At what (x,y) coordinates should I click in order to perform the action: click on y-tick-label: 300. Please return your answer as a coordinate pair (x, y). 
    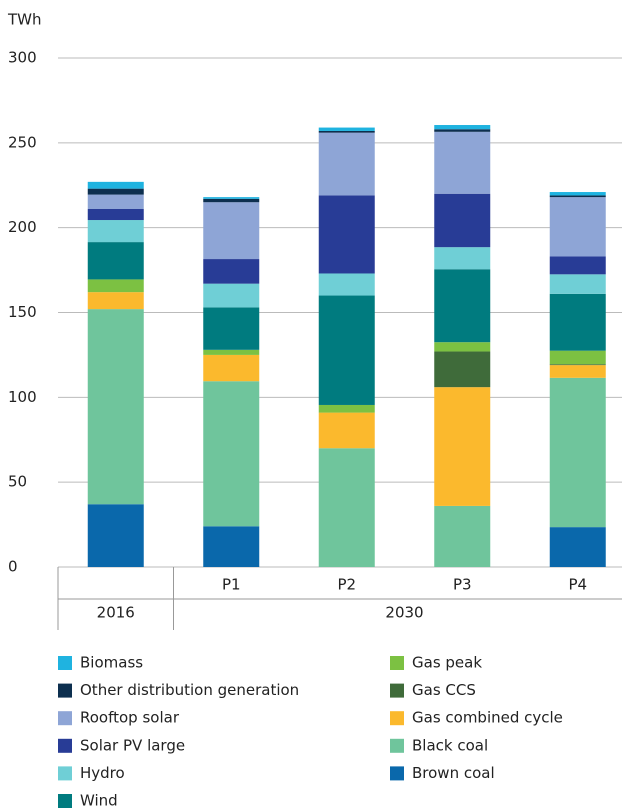
    Looking at the image, I should click on (22, 58).